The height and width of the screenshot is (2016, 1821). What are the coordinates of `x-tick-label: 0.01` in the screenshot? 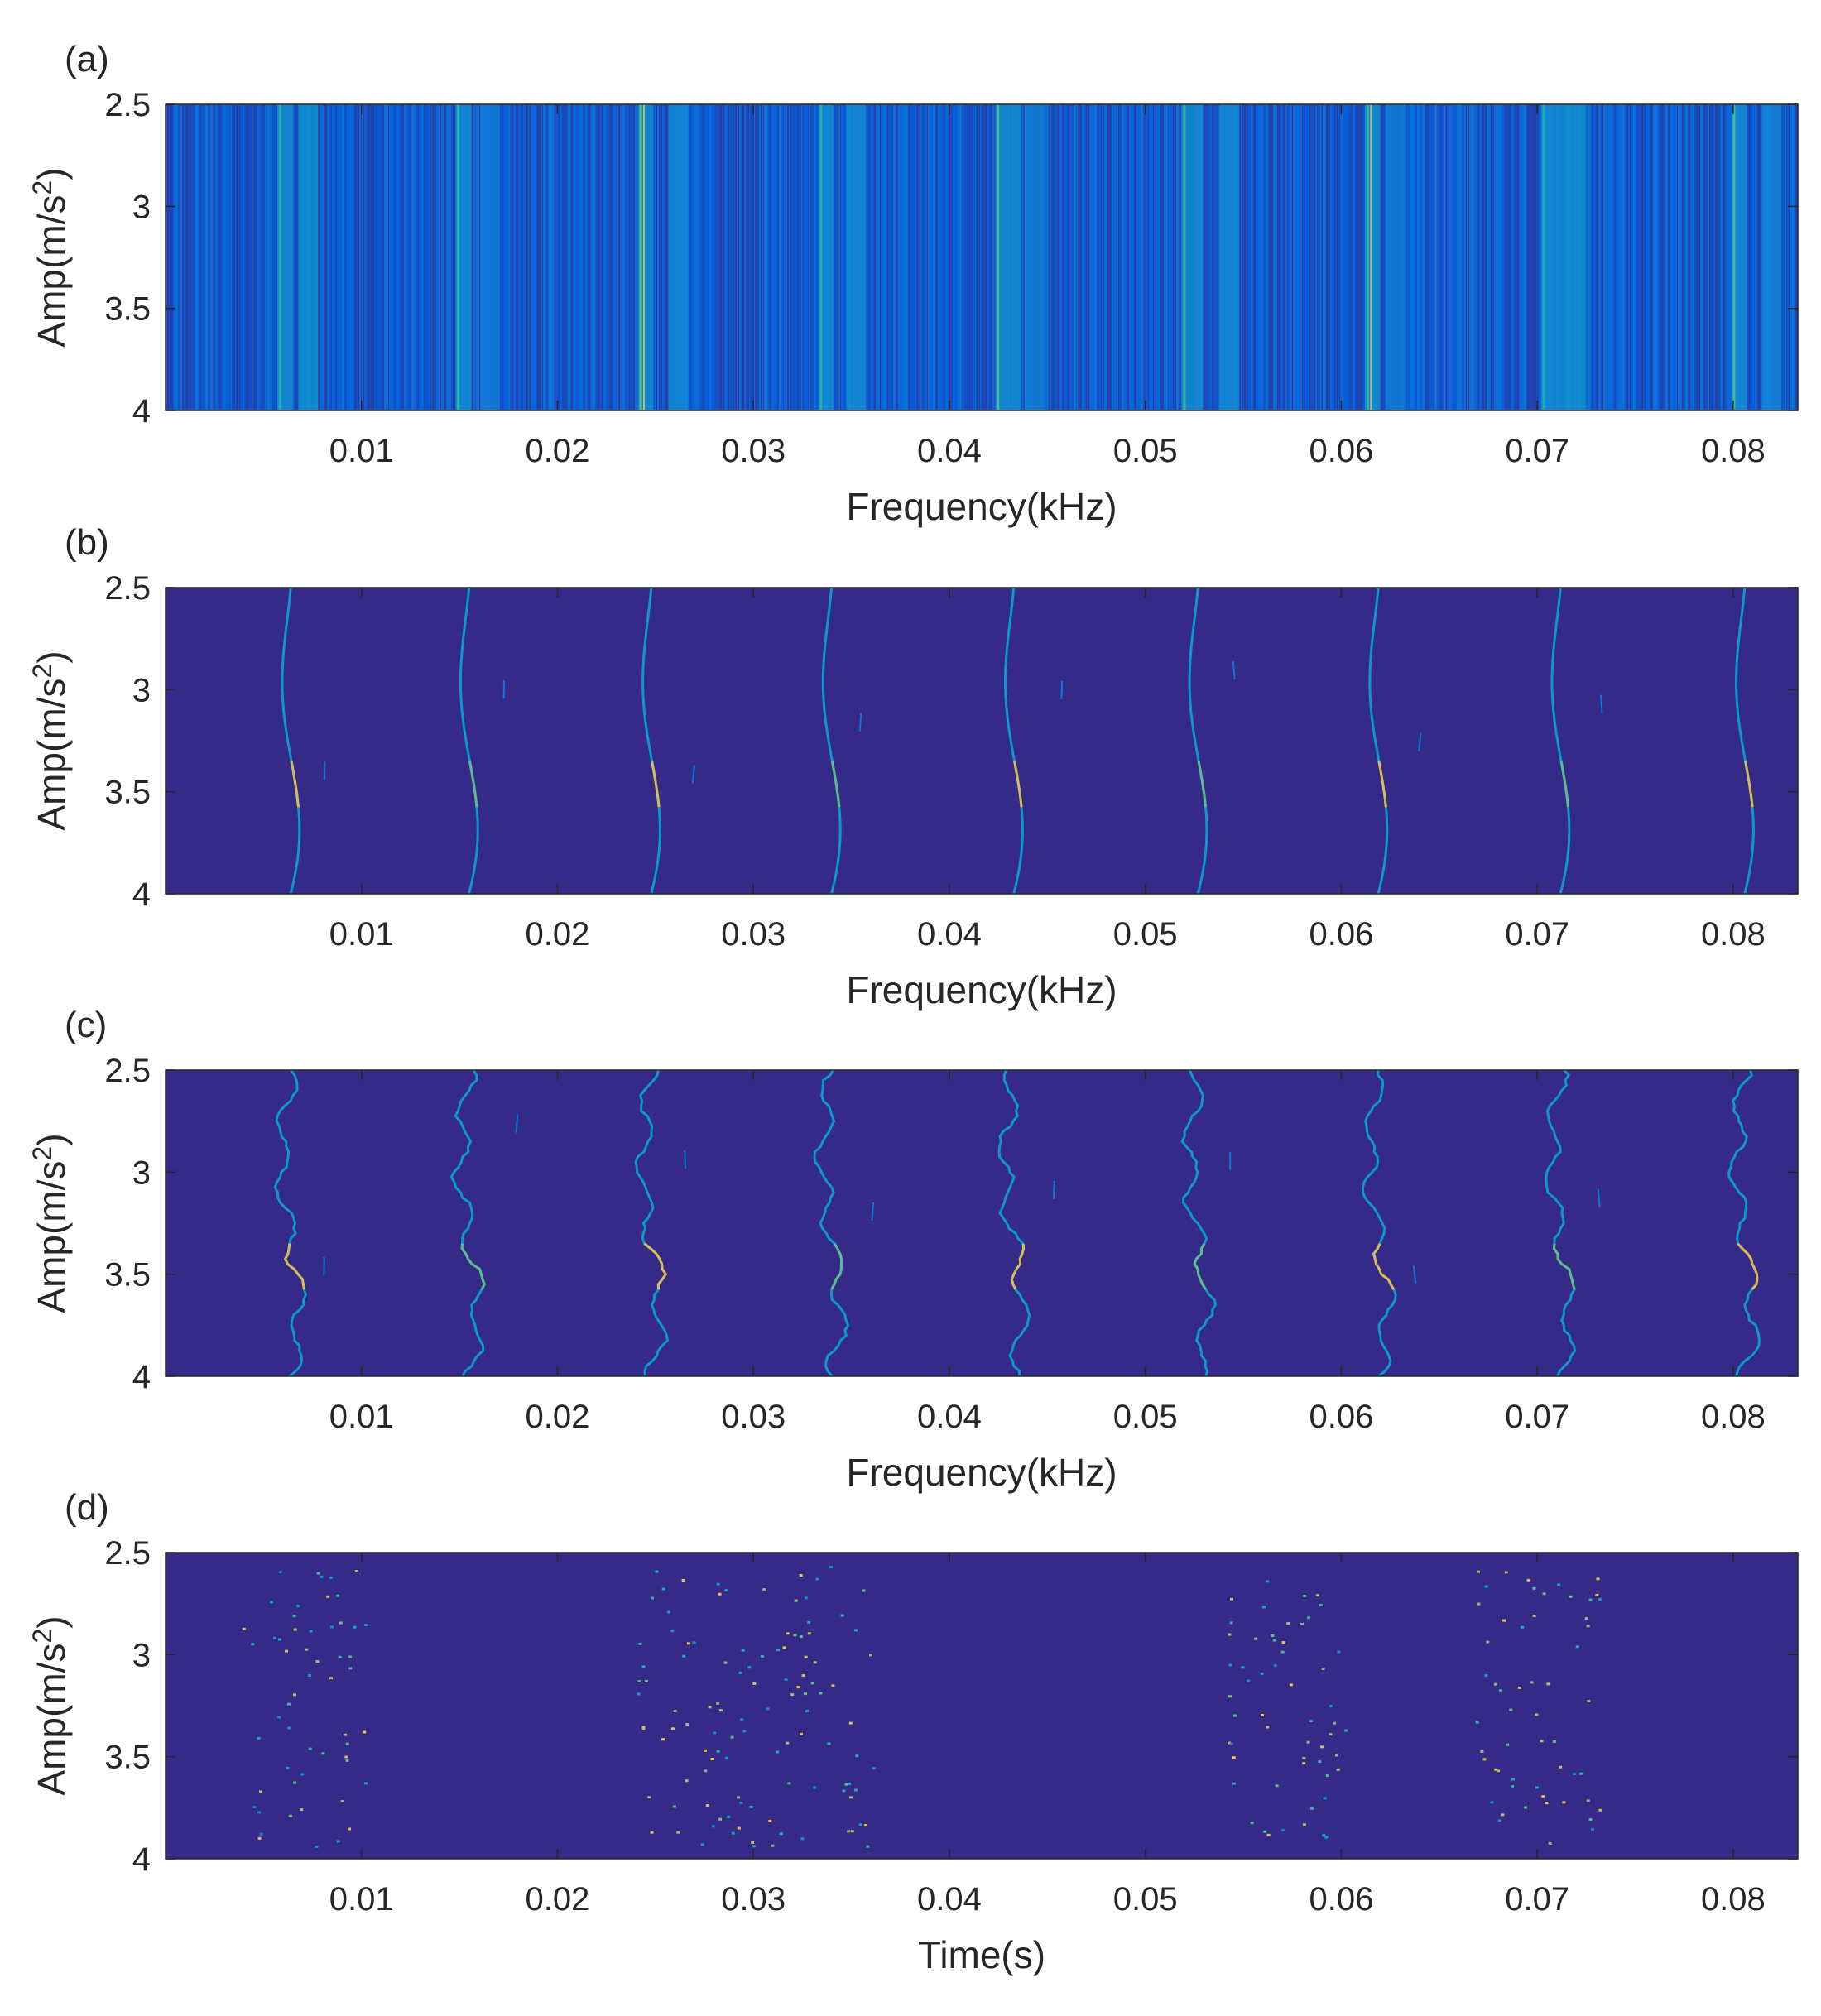 It's located at (361, 934).